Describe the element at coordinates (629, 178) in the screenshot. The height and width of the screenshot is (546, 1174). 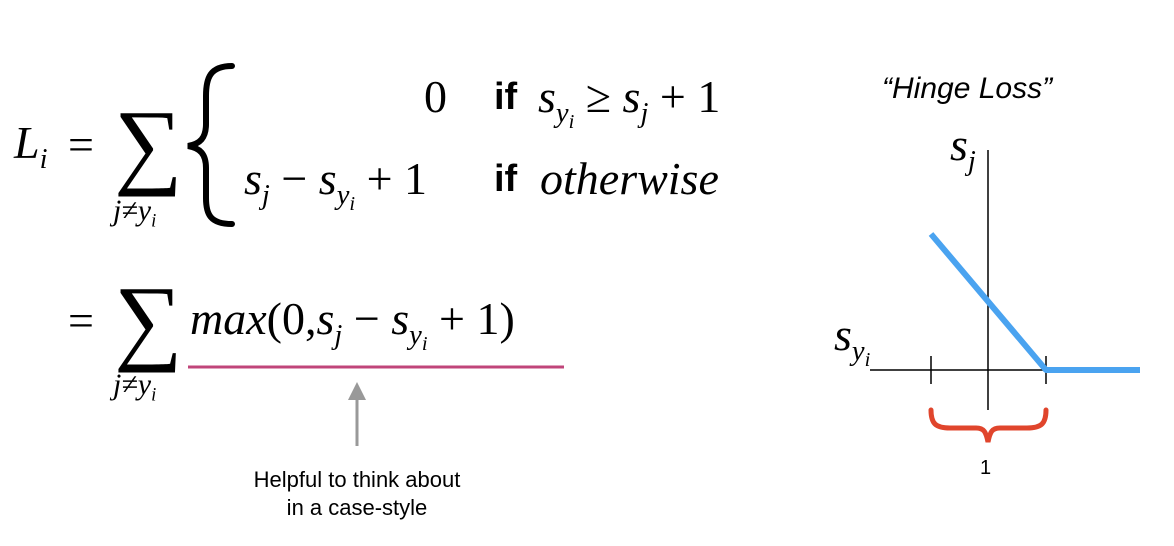
I see `case2-condition: otherwise` at that location.